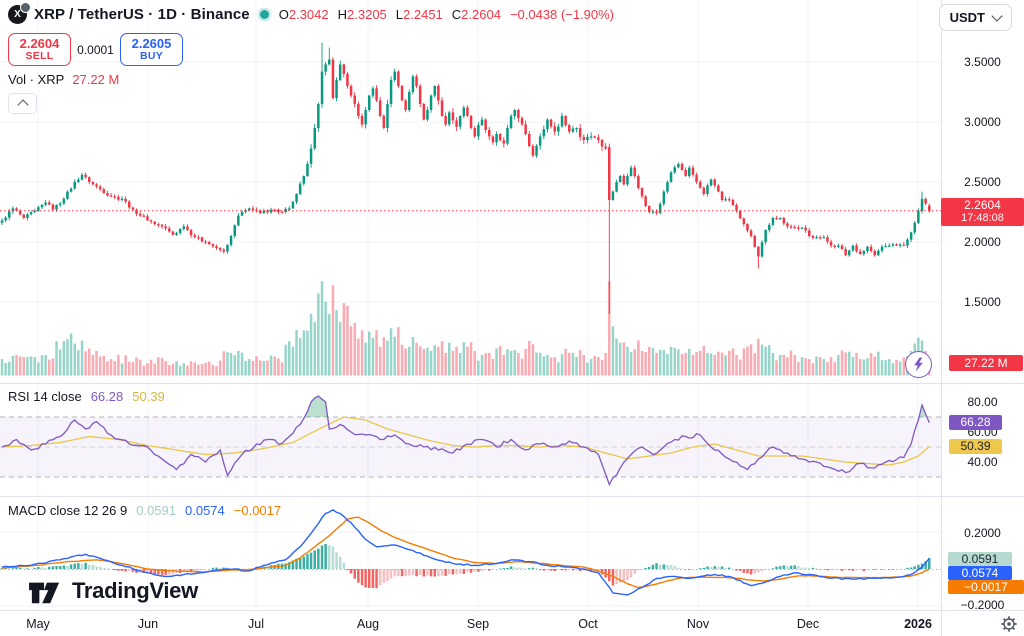 This screenshot has width=1024, height=636. What do you see at coordinates (205, 510) in the screenshot?
I see `macd-line-value: 0.0574` at bounding box center [205, 510].